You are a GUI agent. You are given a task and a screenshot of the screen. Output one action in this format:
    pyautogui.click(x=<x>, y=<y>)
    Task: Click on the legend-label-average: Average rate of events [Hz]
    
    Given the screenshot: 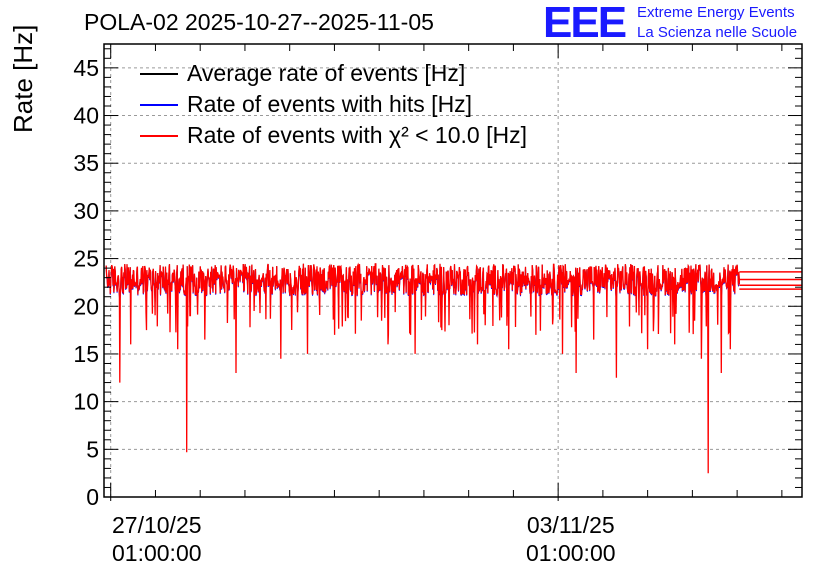 What is the action you would take?
    pyautogui.click(x=326, y=73)
    